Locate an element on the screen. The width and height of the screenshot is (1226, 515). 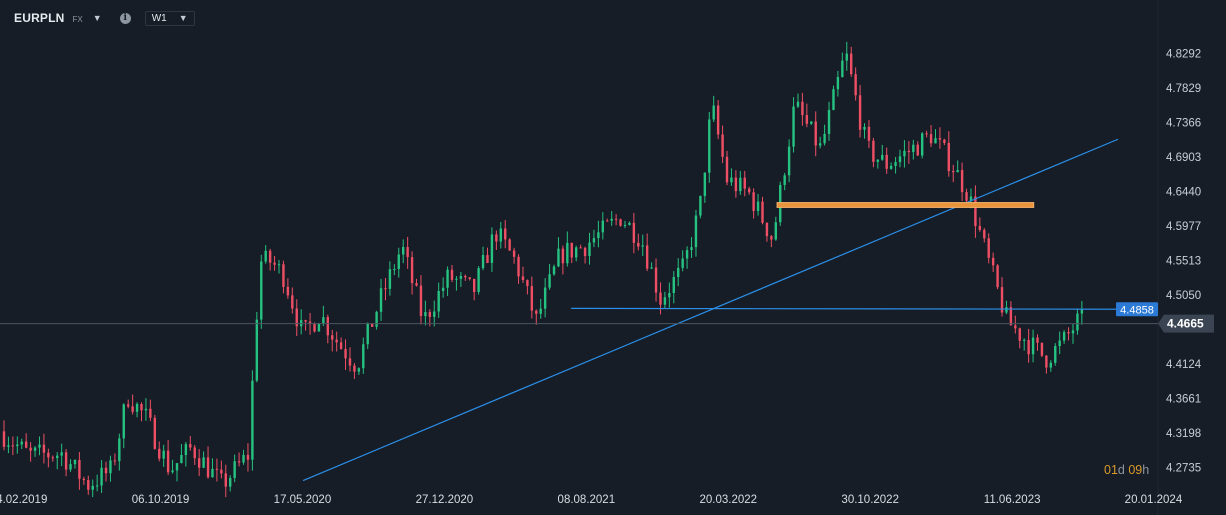
time-tick-label: 11.06.2023 is located at coordinates (1012, 500).